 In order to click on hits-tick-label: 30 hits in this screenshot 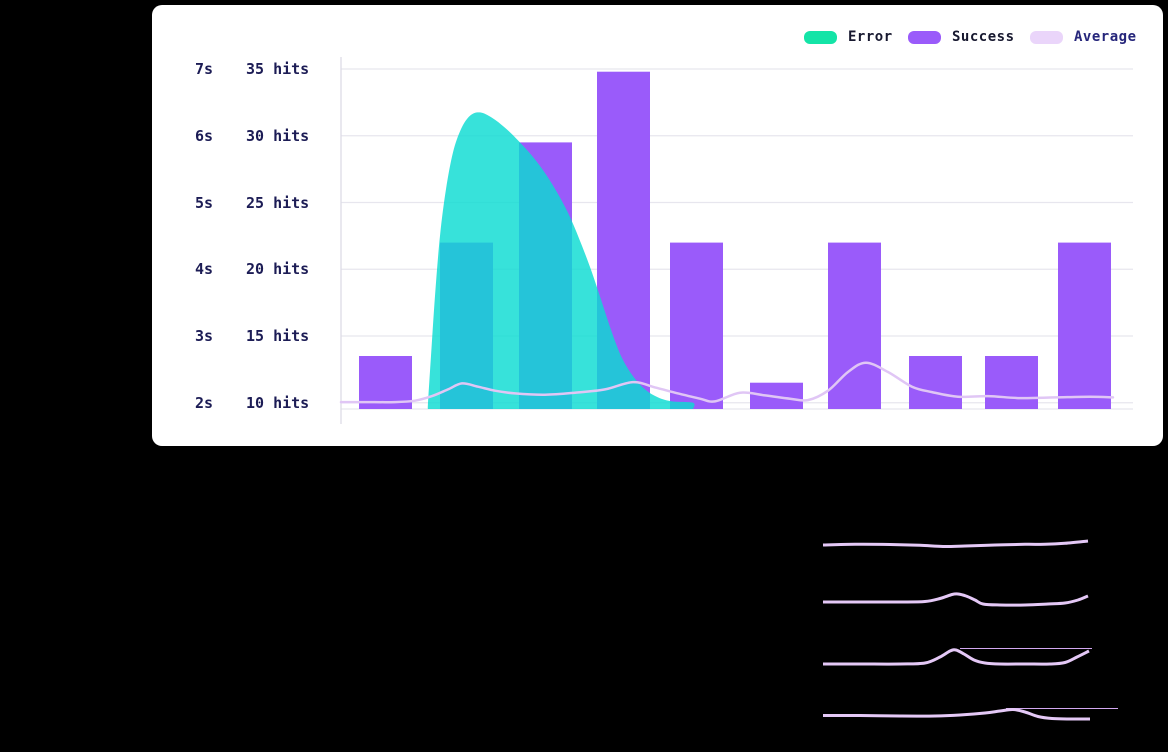, I will do `click(278, 135)`.